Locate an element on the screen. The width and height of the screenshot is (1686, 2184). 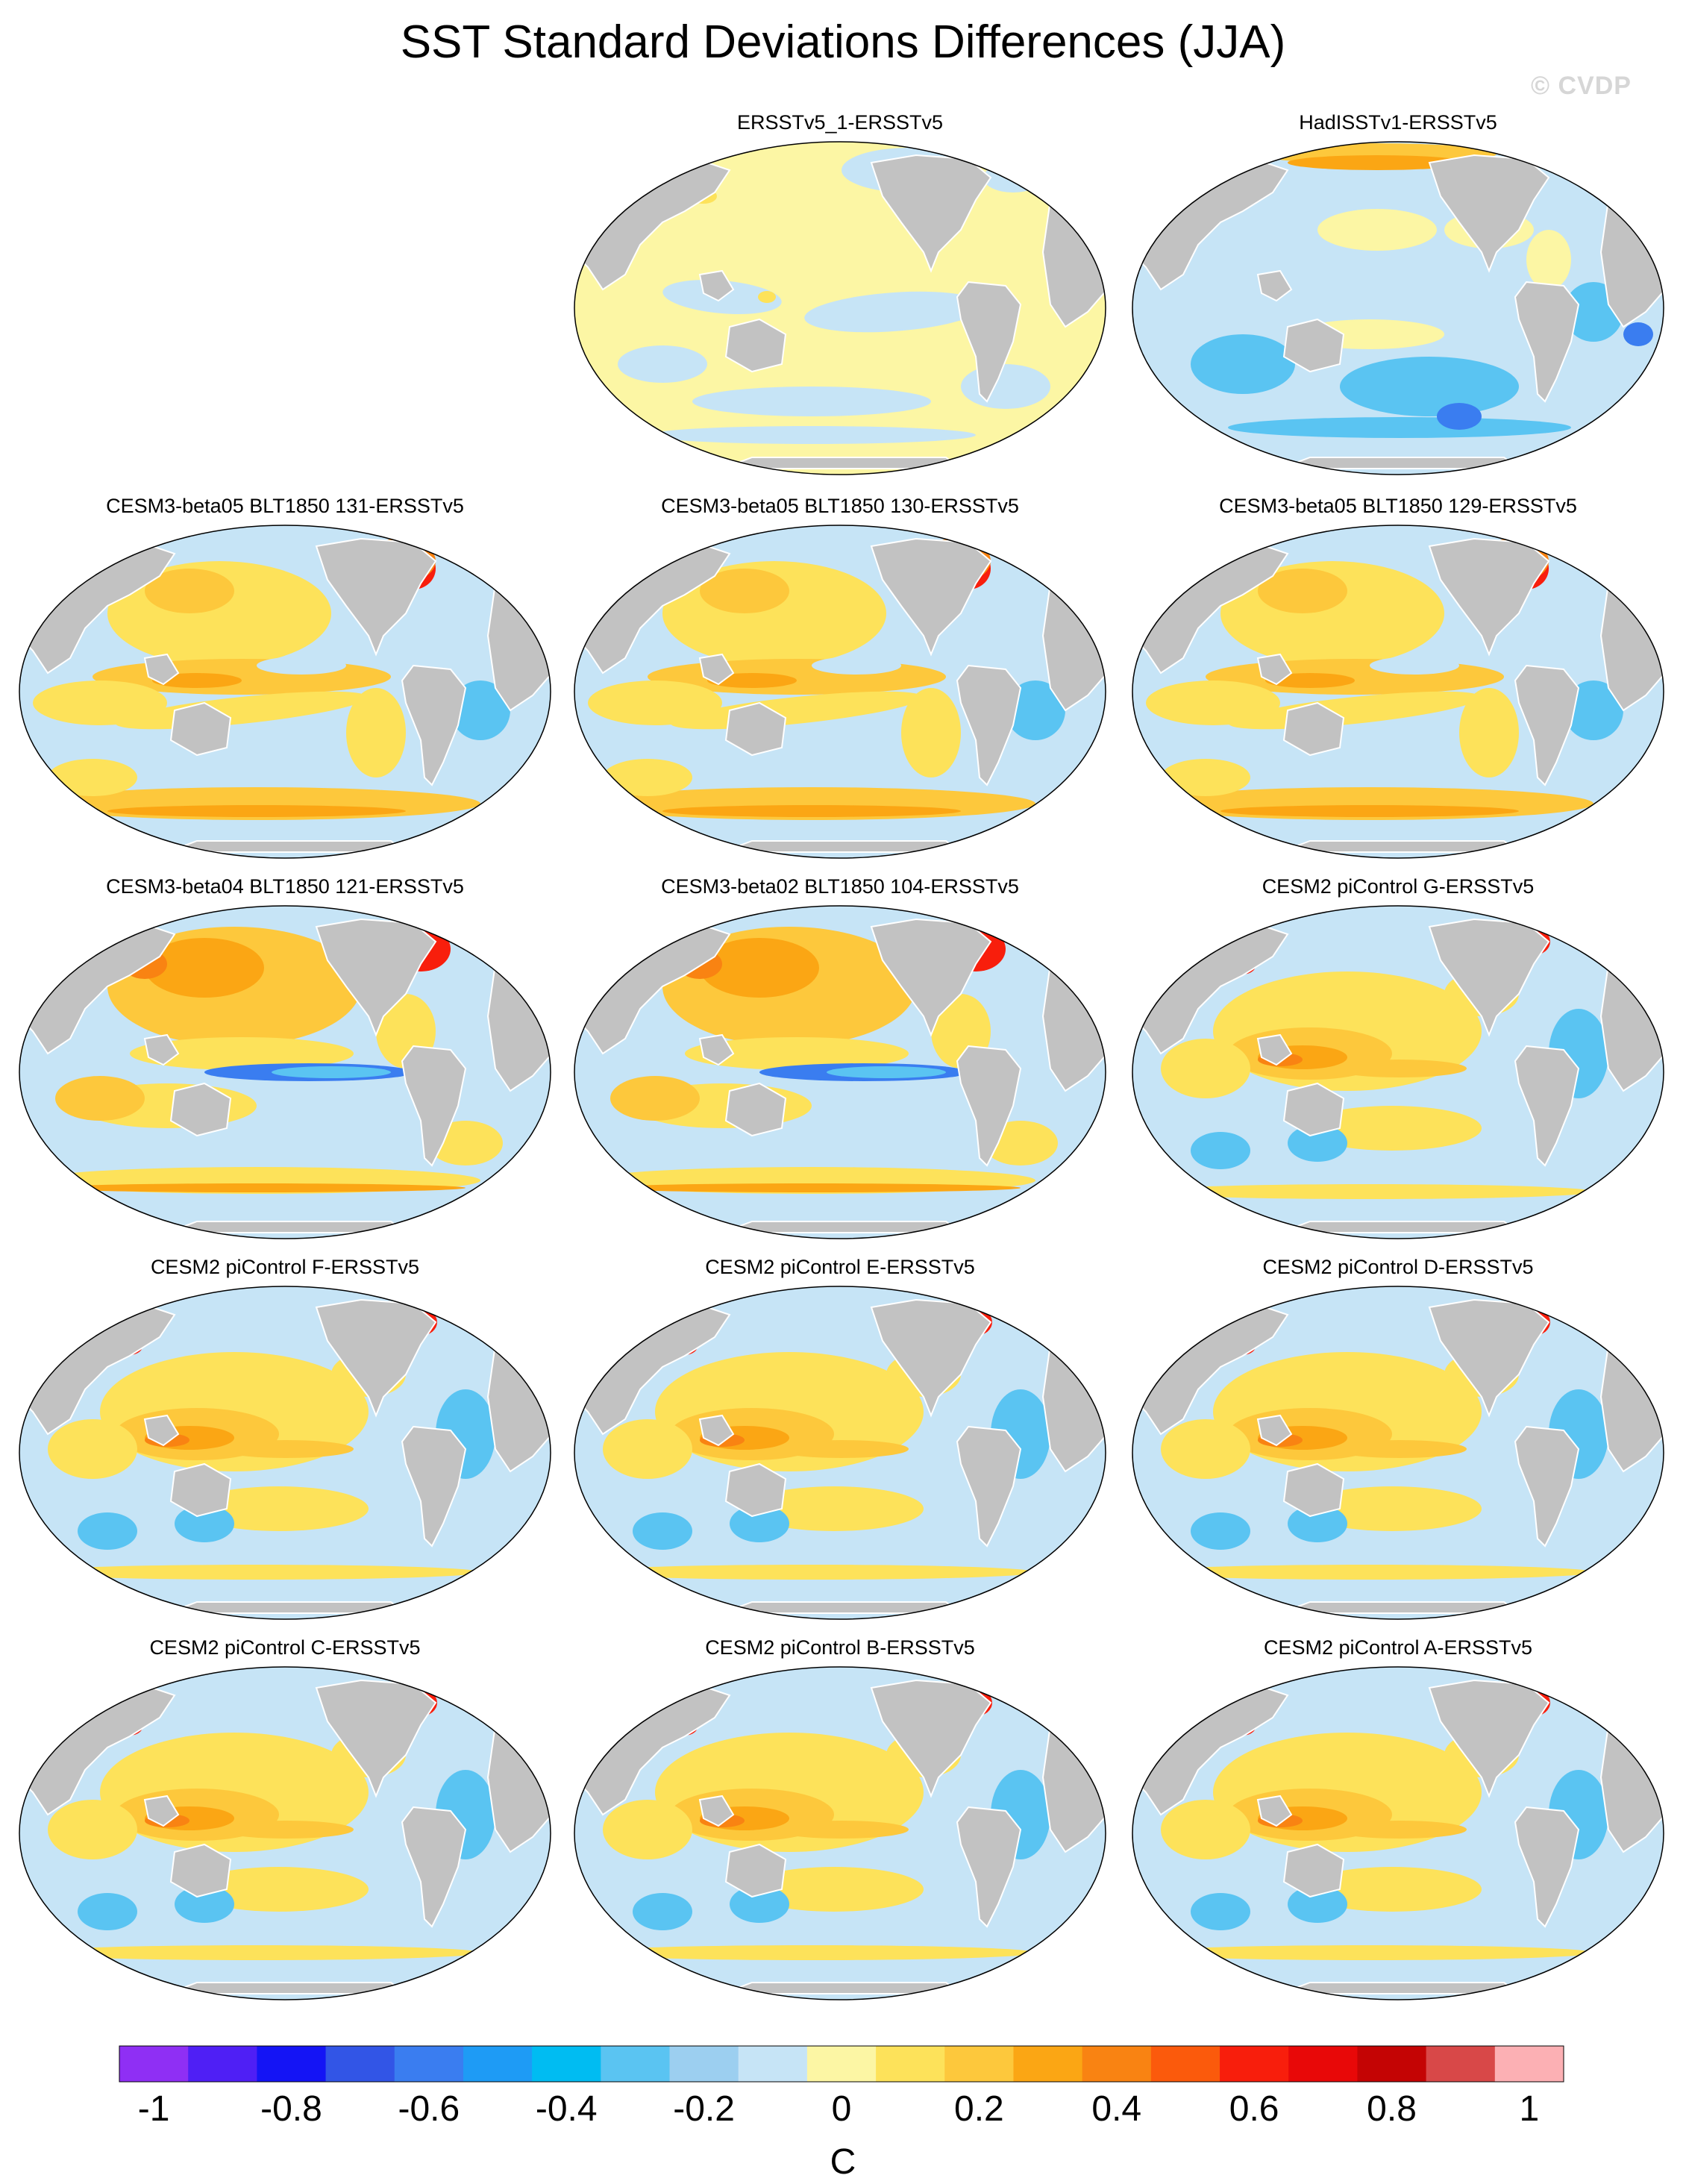
map-panel: CESM3-beta04 BLT1850 121-ERSSTv5 is located at coordinates (285, 1061).